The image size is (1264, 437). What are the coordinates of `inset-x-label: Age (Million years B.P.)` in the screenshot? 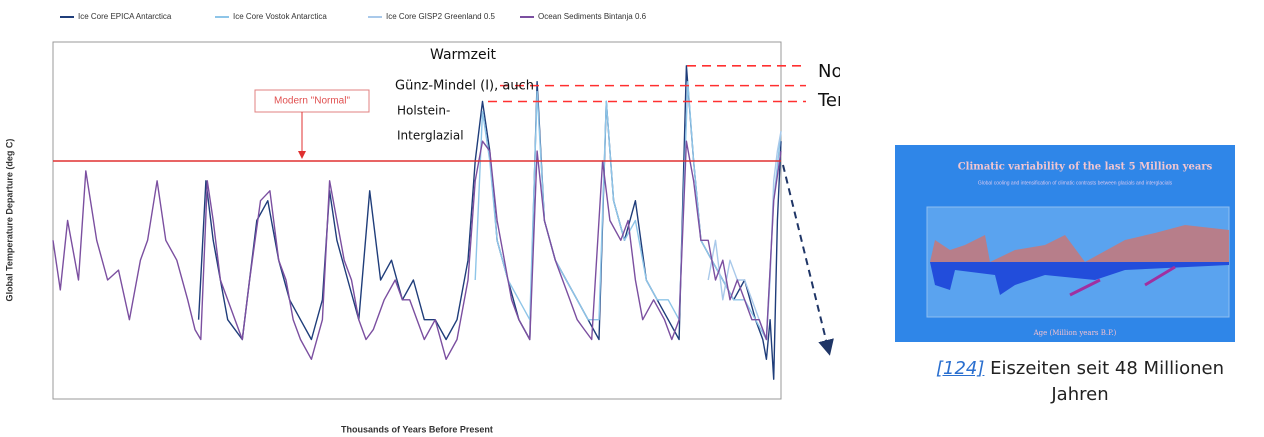 It's located at (1075, 333).